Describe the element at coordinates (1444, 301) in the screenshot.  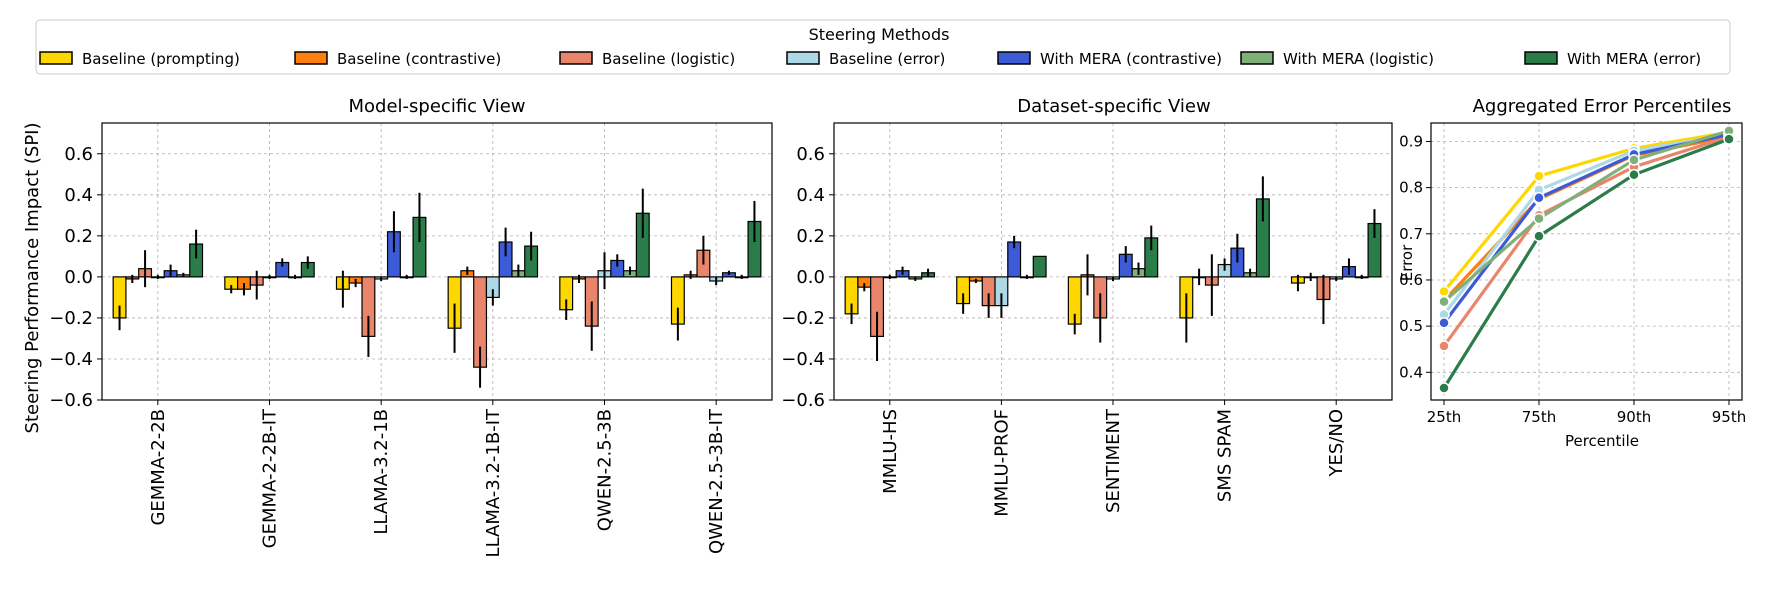
I see `point-with-mera-logistic-25th` at that location.